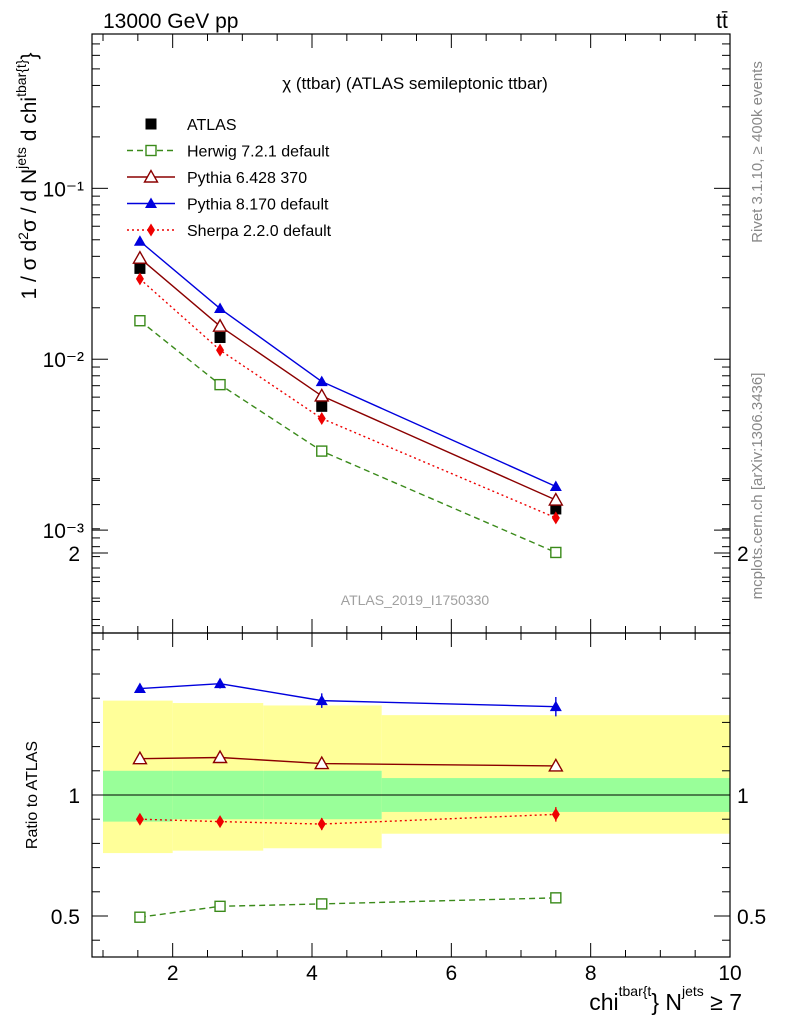 The height and width of the screenshot is (1024, 786). What do you see at coordinates (170, 21) in the screenshot?
I see `beam-label: 13000 GeV pp` at bounding box center [170, 21].